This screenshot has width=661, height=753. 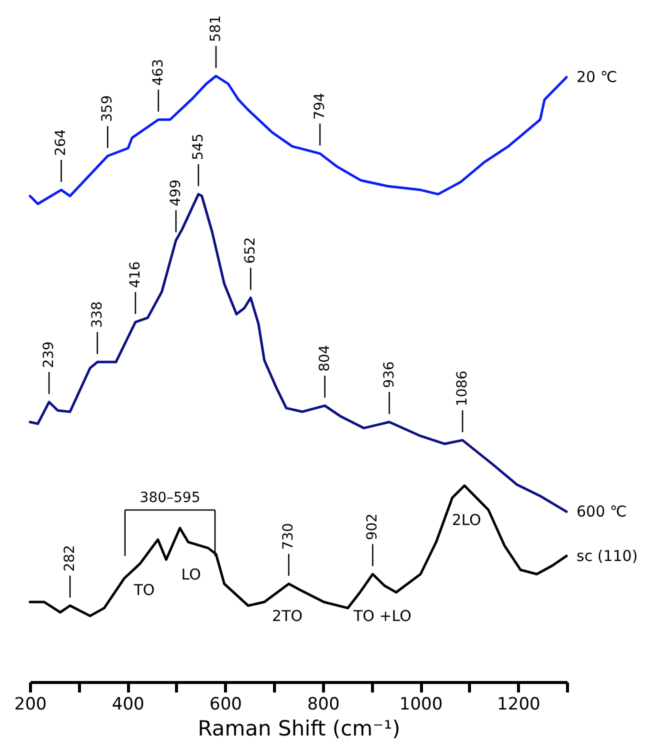 I want to click on annotation: TO, so click(x=143, y=589).